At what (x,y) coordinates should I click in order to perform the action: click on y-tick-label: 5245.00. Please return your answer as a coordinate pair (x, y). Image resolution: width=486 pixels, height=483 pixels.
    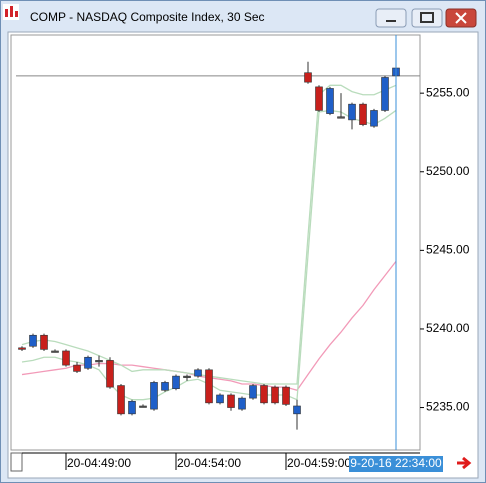
    Looking at the image, I should click on (448, 250).